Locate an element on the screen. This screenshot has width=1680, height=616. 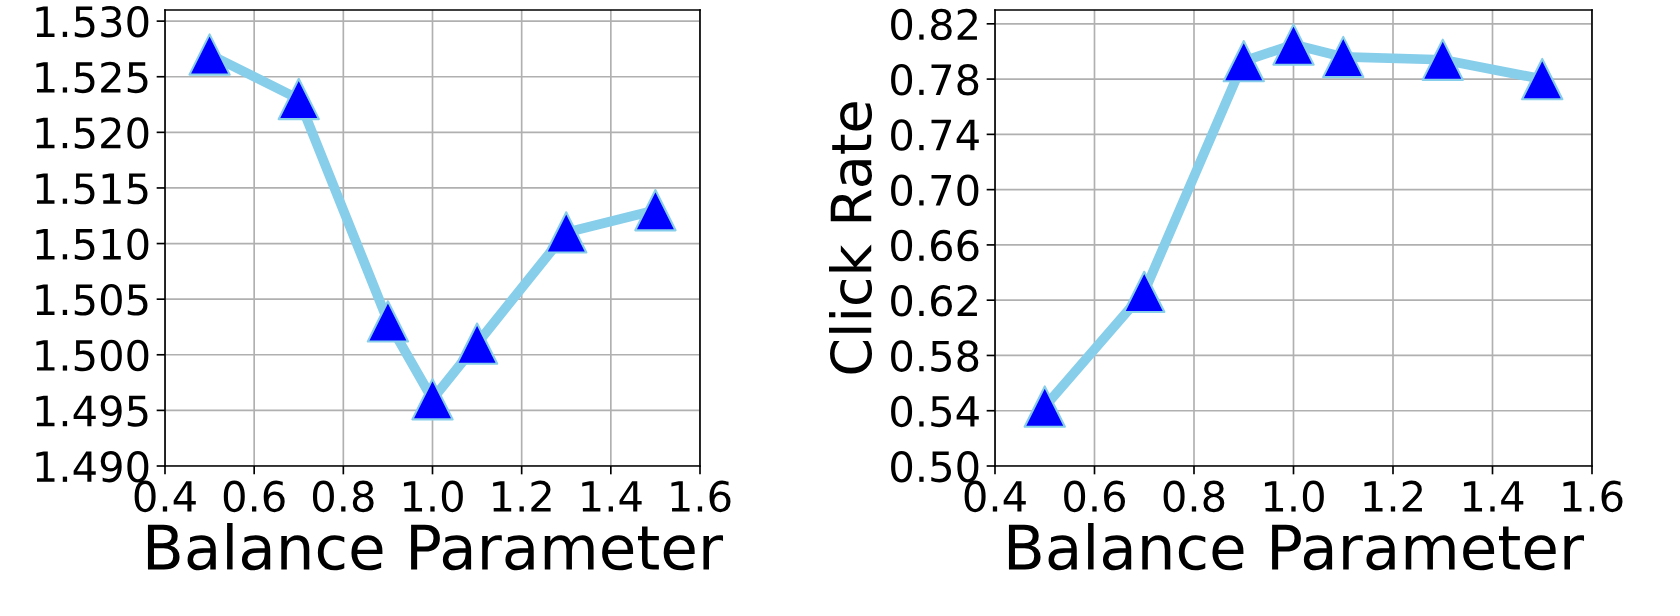
y-tick-label: 0.74 is located at coordinates (935, 135).